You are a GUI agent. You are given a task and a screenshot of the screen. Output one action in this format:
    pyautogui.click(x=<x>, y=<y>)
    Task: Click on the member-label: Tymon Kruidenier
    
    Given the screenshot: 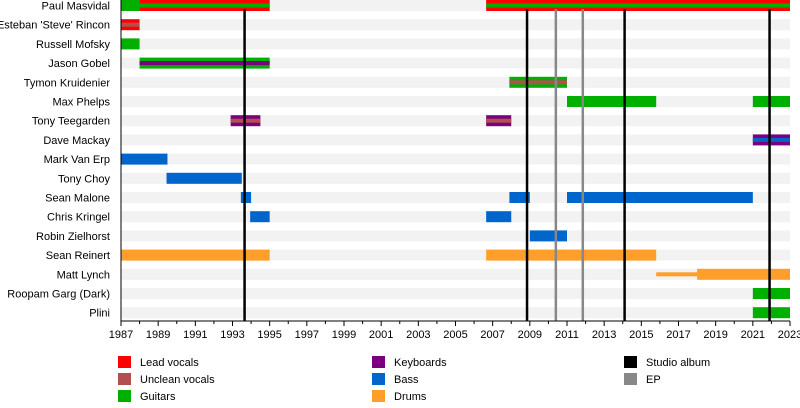 What is the action you would take?
    pyautogui.click(x=67, y=83)
    